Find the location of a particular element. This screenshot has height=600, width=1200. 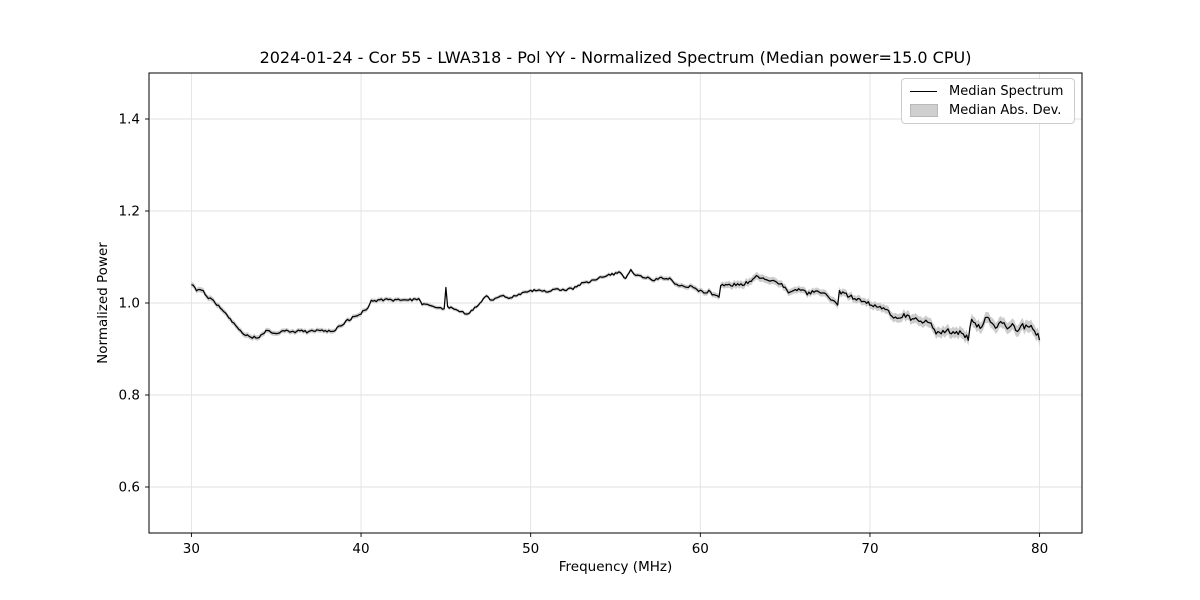

legend-item-median-abs-dev: Median Abs. Dev. is located at coordinates (992, 110).